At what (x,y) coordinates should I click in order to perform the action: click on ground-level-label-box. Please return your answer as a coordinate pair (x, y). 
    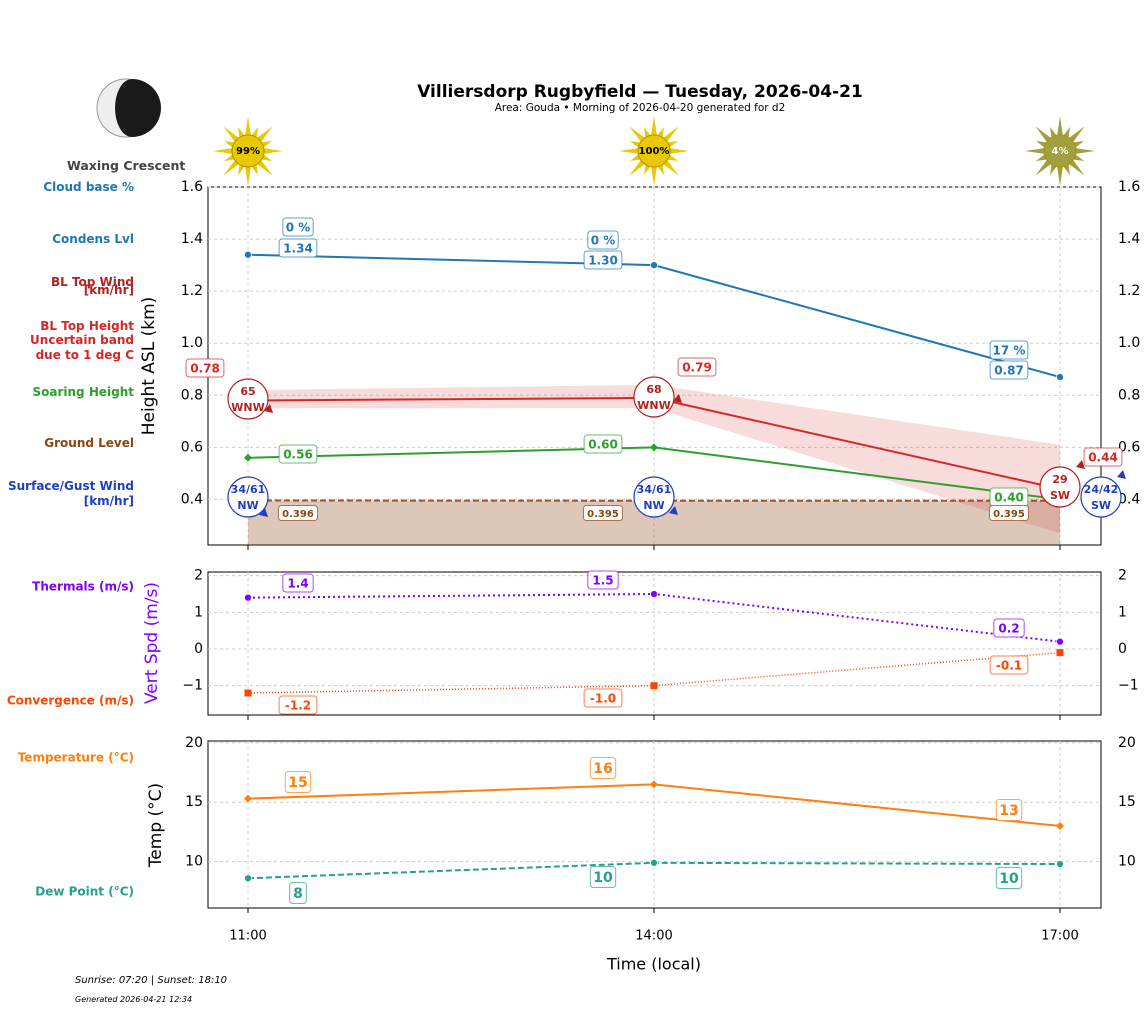
    Looking at the image, I should click on (298, 513).